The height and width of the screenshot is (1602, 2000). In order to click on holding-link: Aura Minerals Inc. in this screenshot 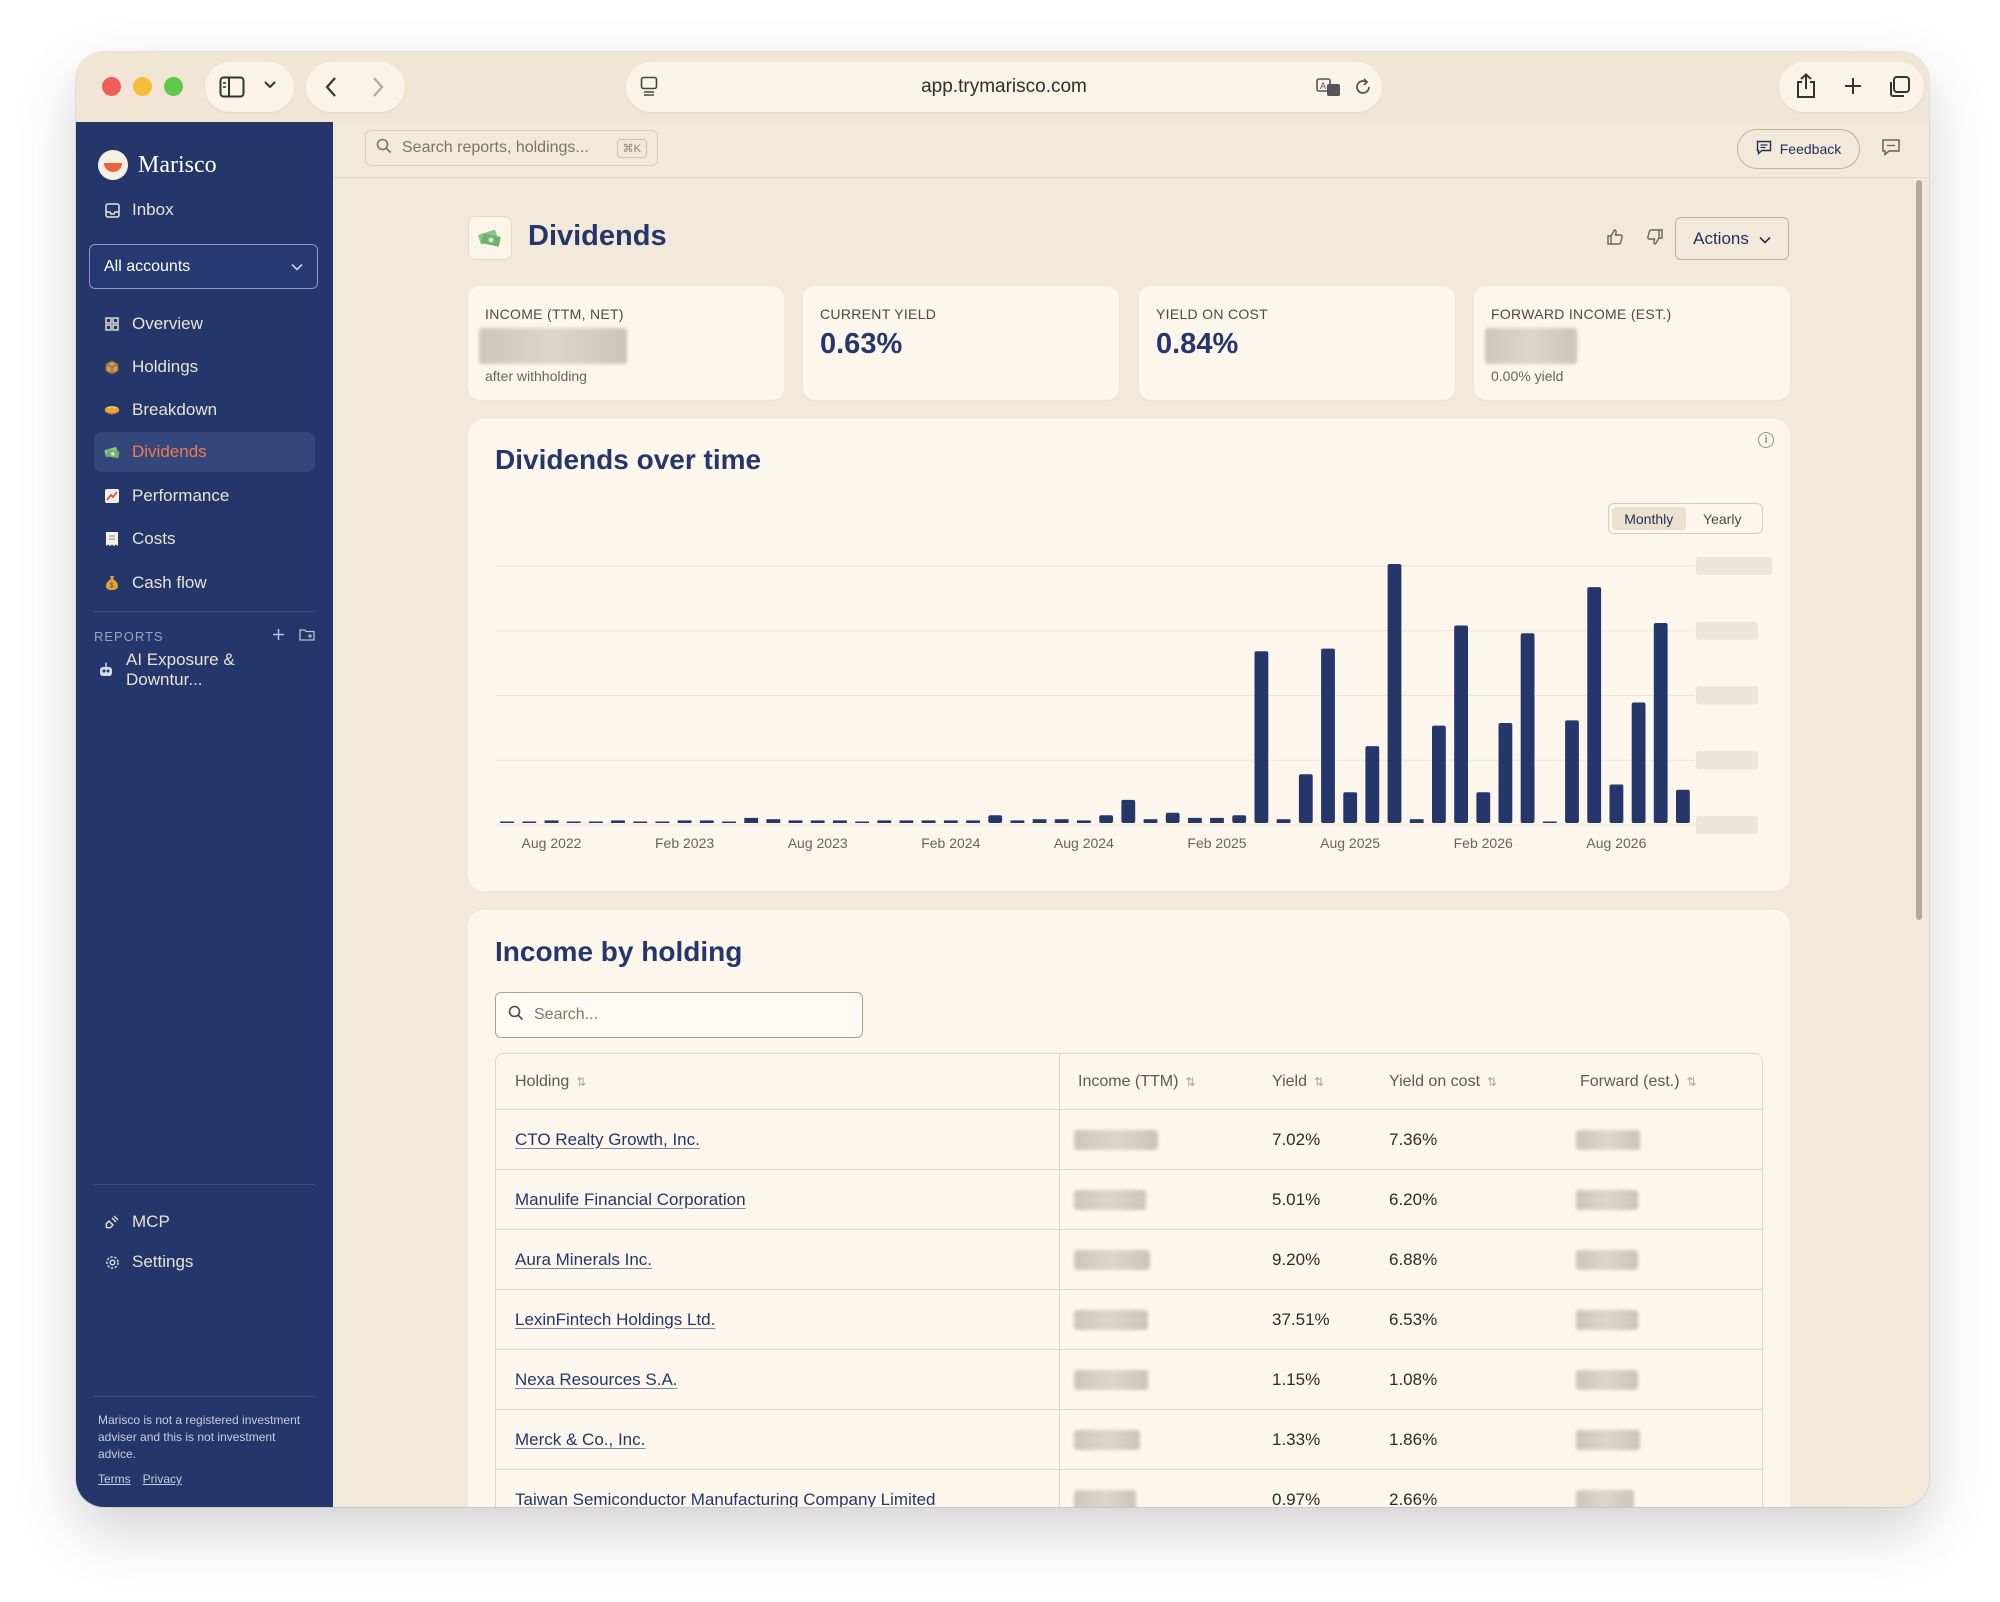, I will do `click(583, 1259)`.